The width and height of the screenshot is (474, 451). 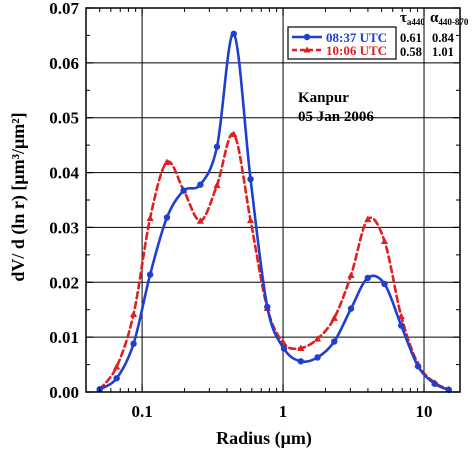 What do you see at coordinates (64, 63) in the screenshot?
I see `y-tick-label: 0.06` at bounding box center [64, 63].